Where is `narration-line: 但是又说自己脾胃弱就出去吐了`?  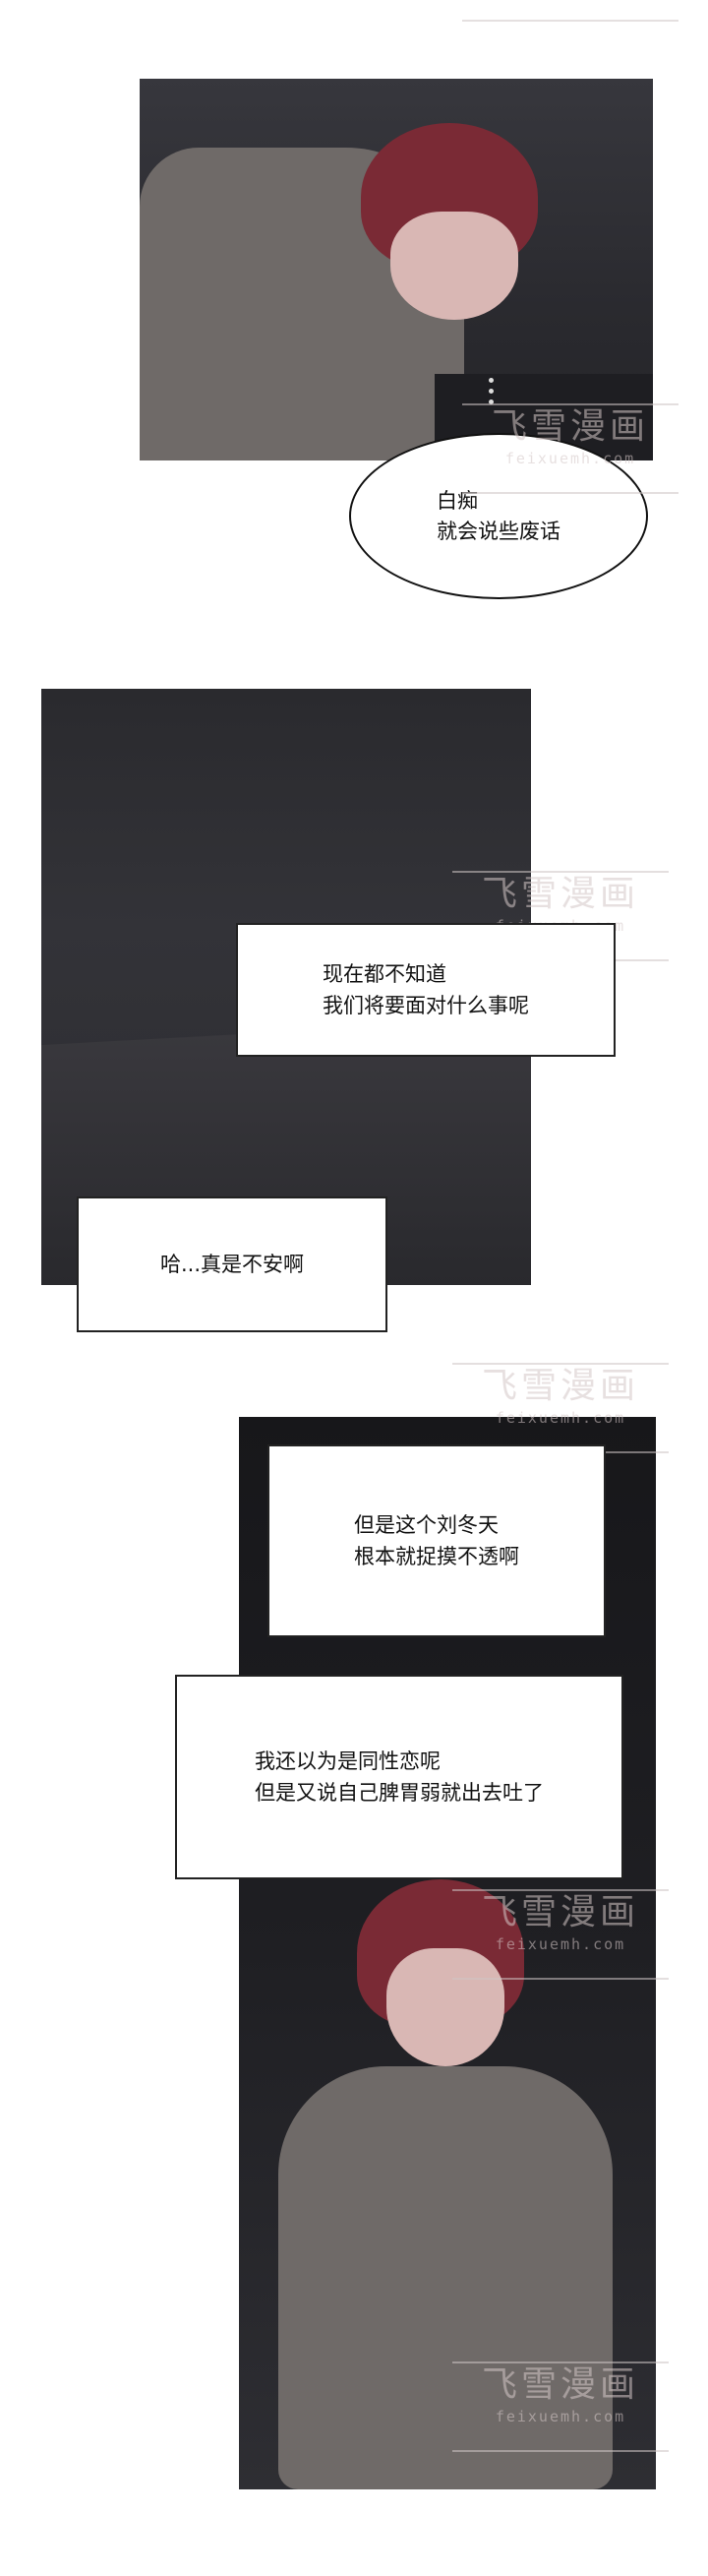 narration-line: 但是又说自己脾胃弱就出去吐了 is located at coordinates (399, 1793).